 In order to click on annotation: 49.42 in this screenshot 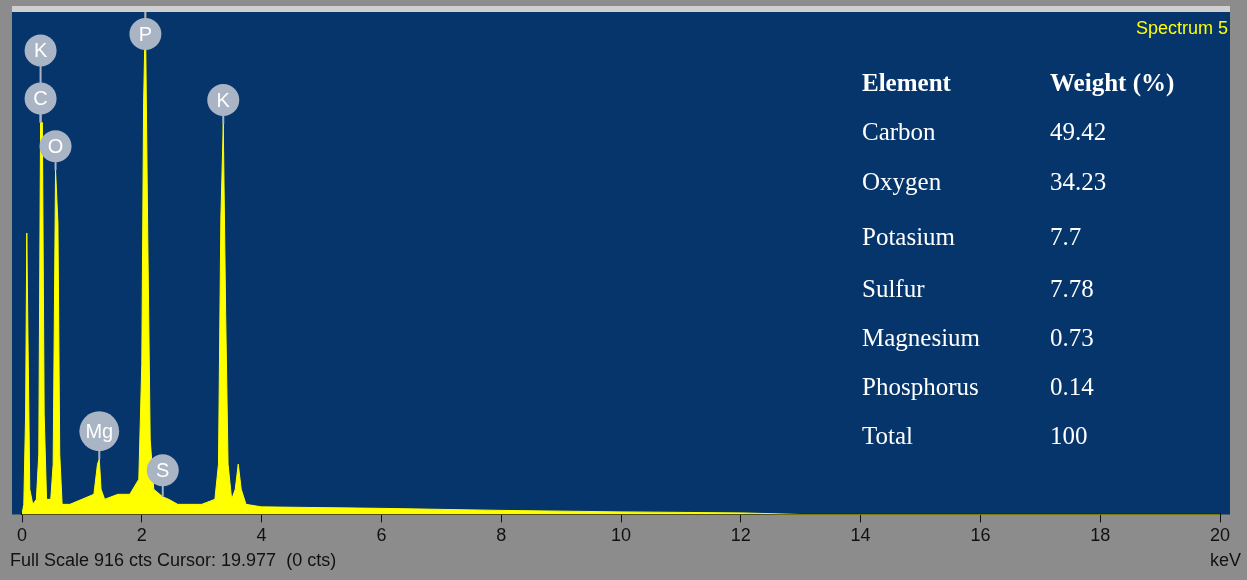, I will do `click(1078, 131)`.